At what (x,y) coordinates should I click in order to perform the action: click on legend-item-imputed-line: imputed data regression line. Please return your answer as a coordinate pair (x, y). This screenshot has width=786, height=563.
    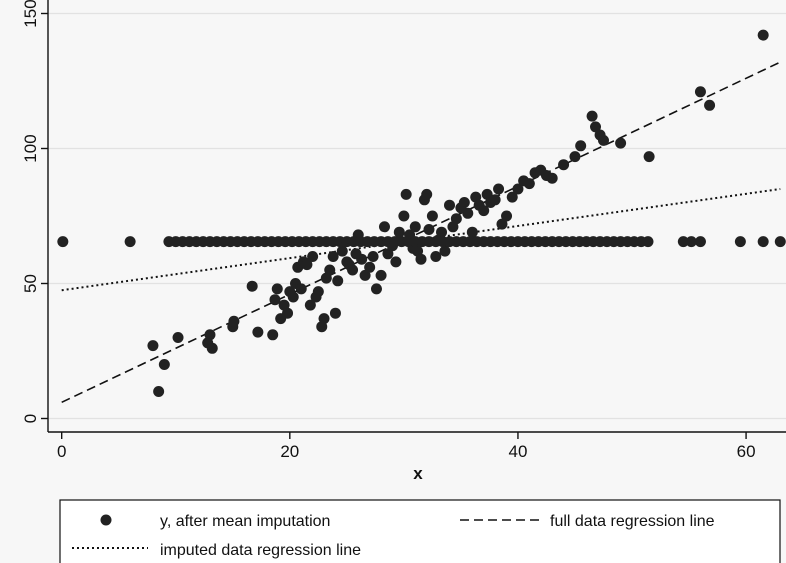
    Looking at the image, I should click on (216, 550).